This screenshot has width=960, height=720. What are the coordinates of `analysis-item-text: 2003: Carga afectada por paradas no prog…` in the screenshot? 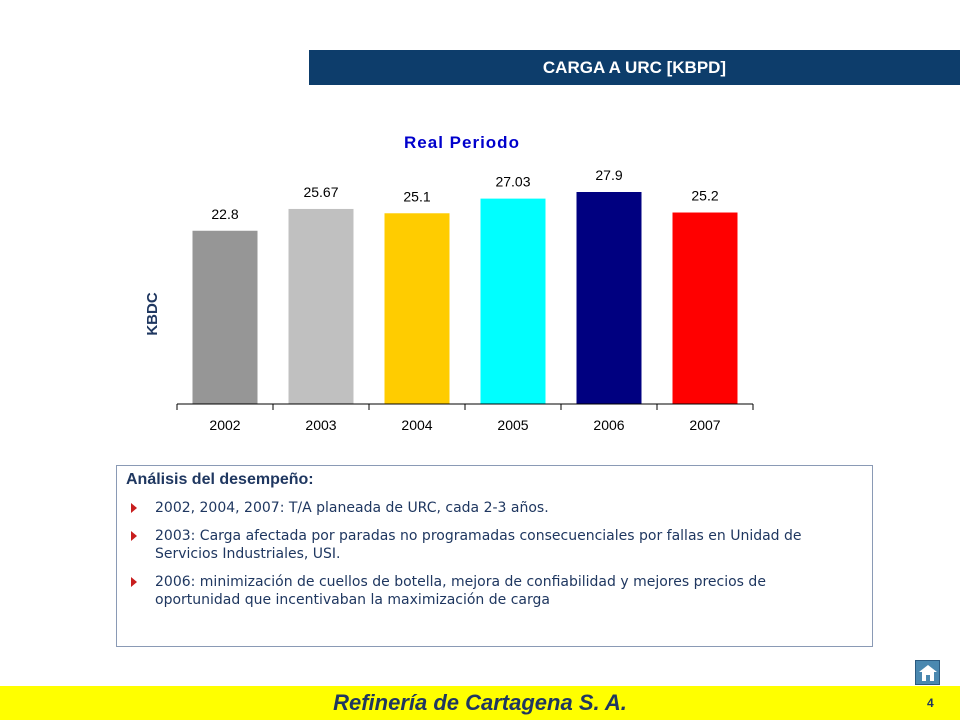 It's located at (478, 545).